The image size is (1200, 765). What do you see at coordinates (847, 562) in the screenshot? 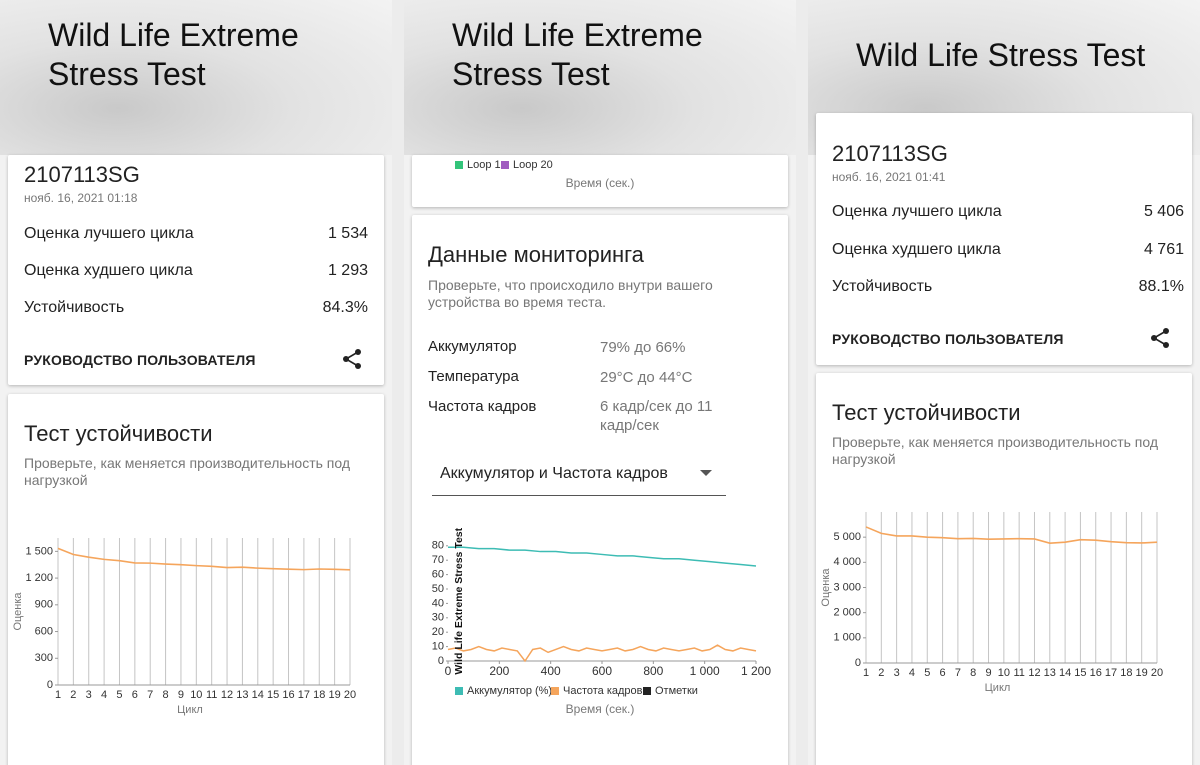
I see `y-tick-label: 4 000` at bounding box center [847, 562].